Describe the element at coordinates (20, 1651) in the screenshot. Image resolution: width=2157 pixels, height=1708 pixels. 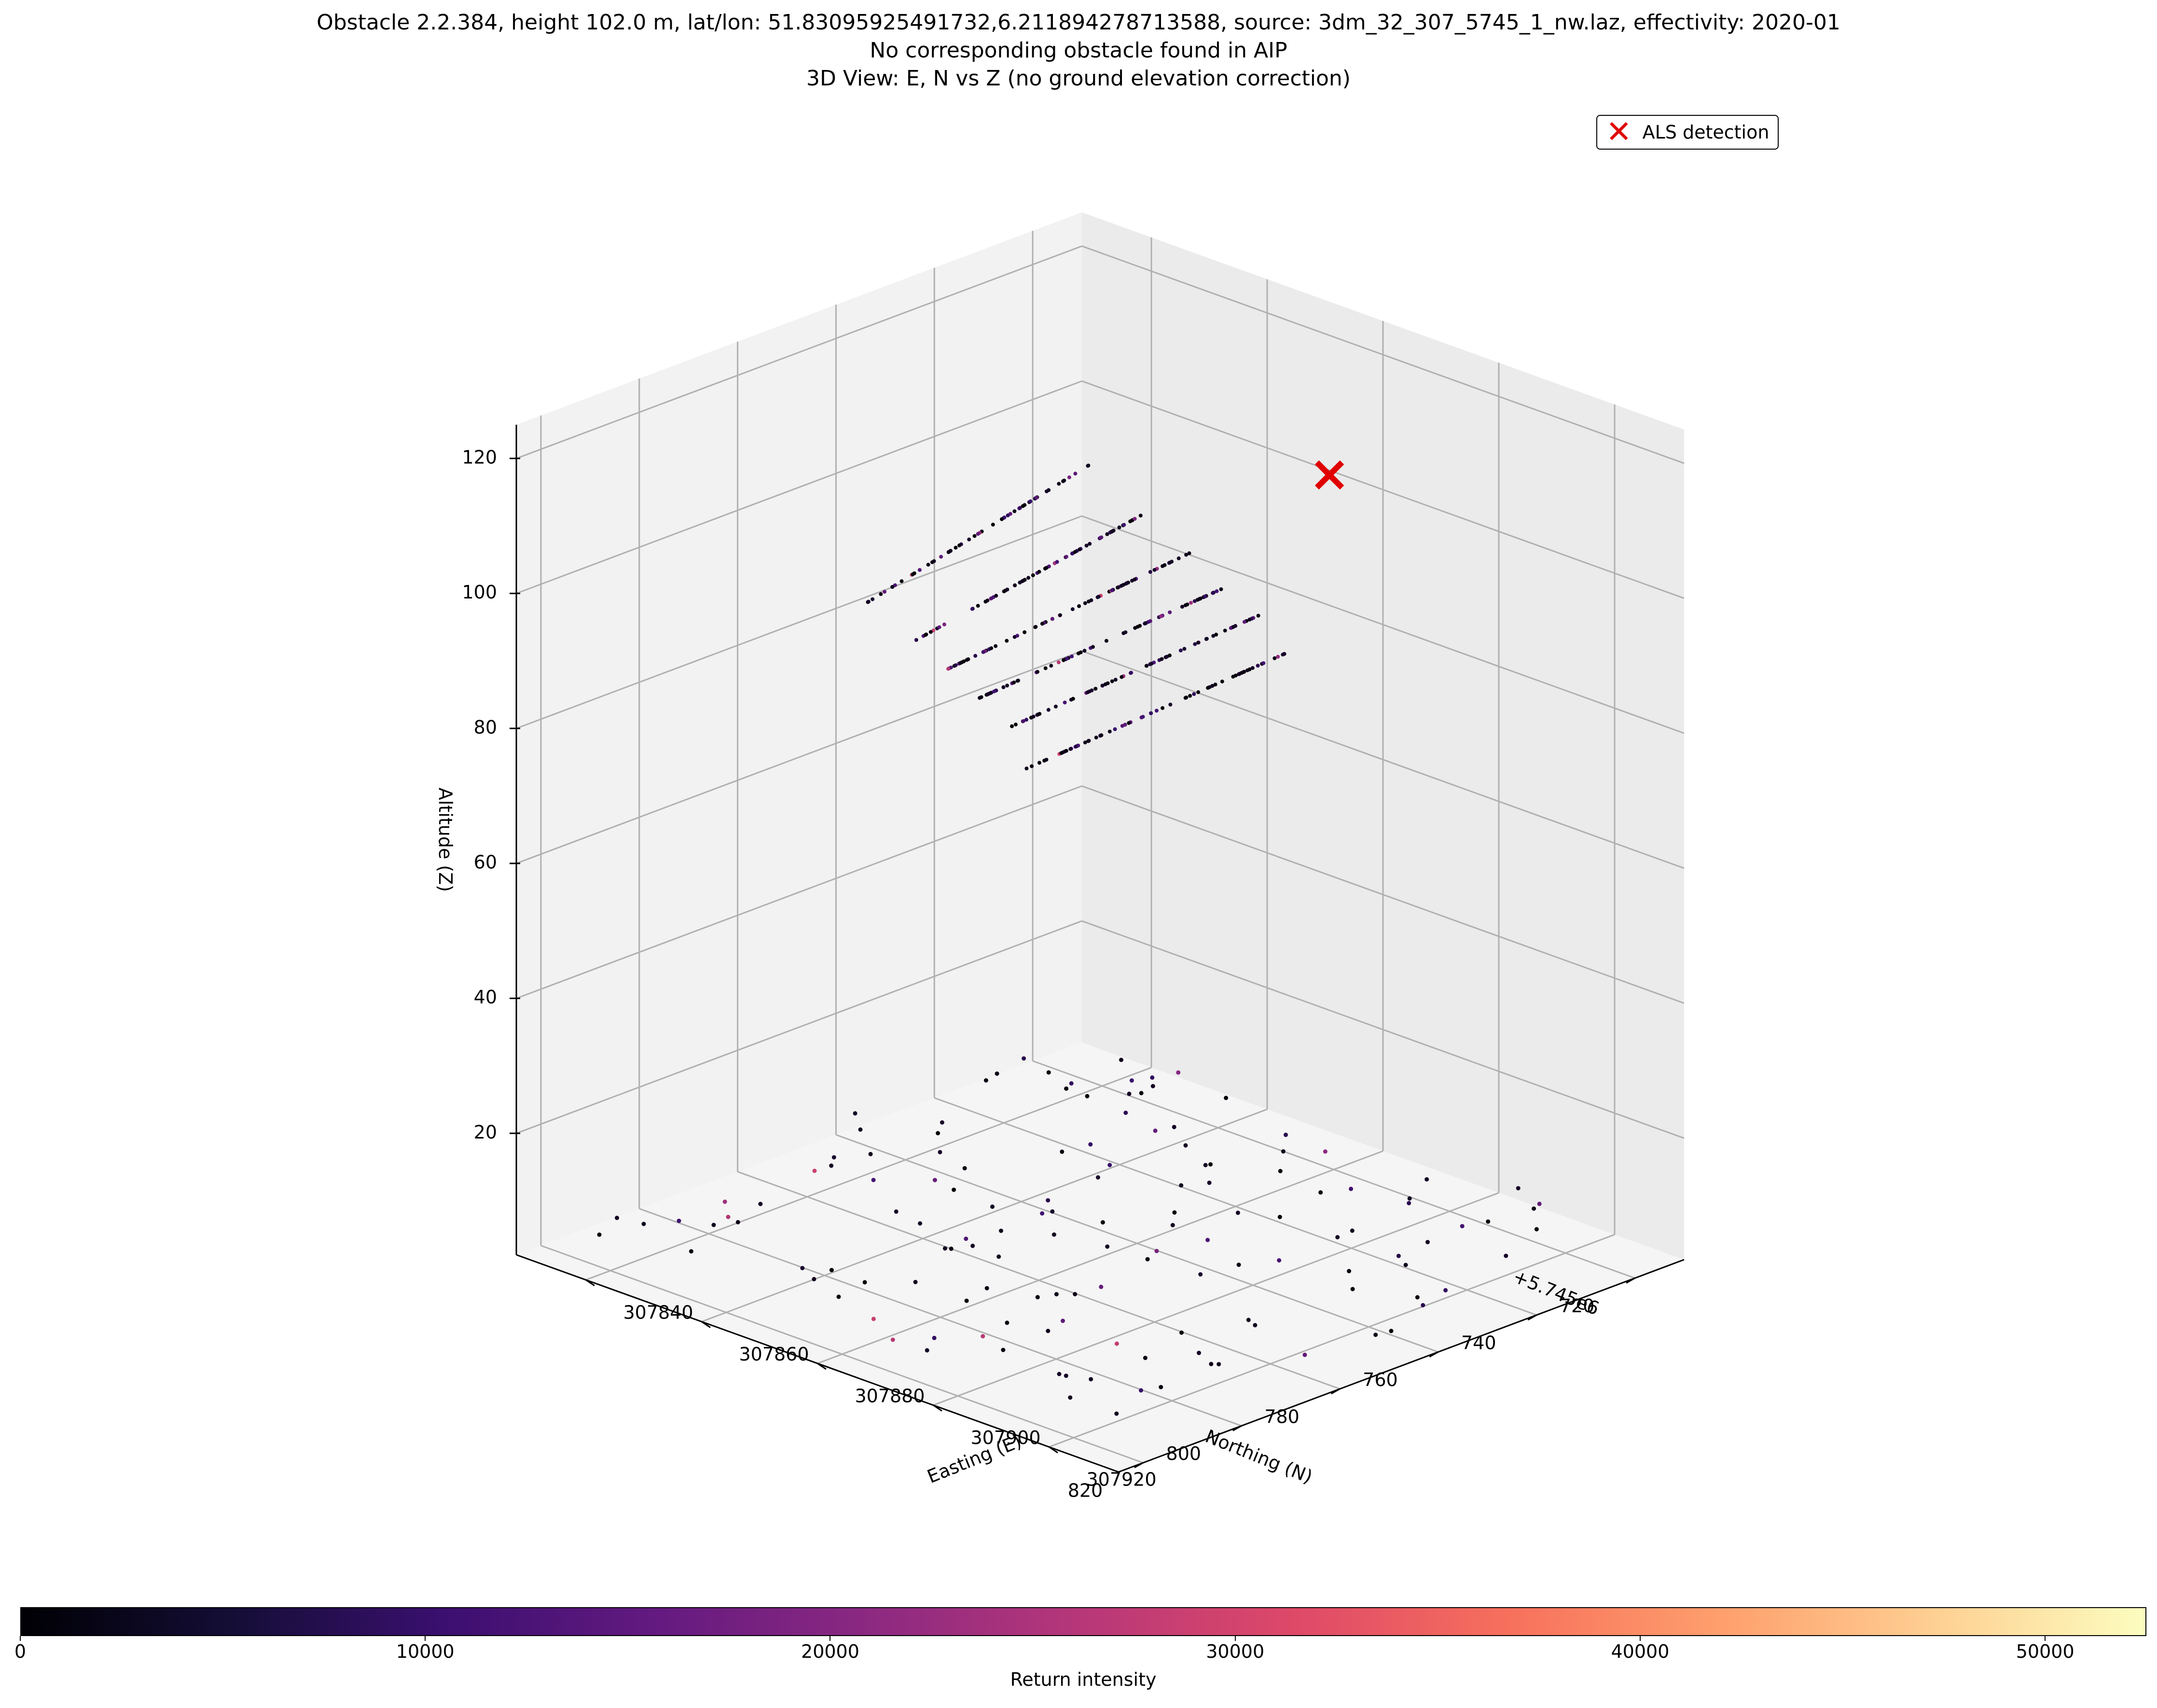
I see `colorbar-tick-label: 0` at that location.